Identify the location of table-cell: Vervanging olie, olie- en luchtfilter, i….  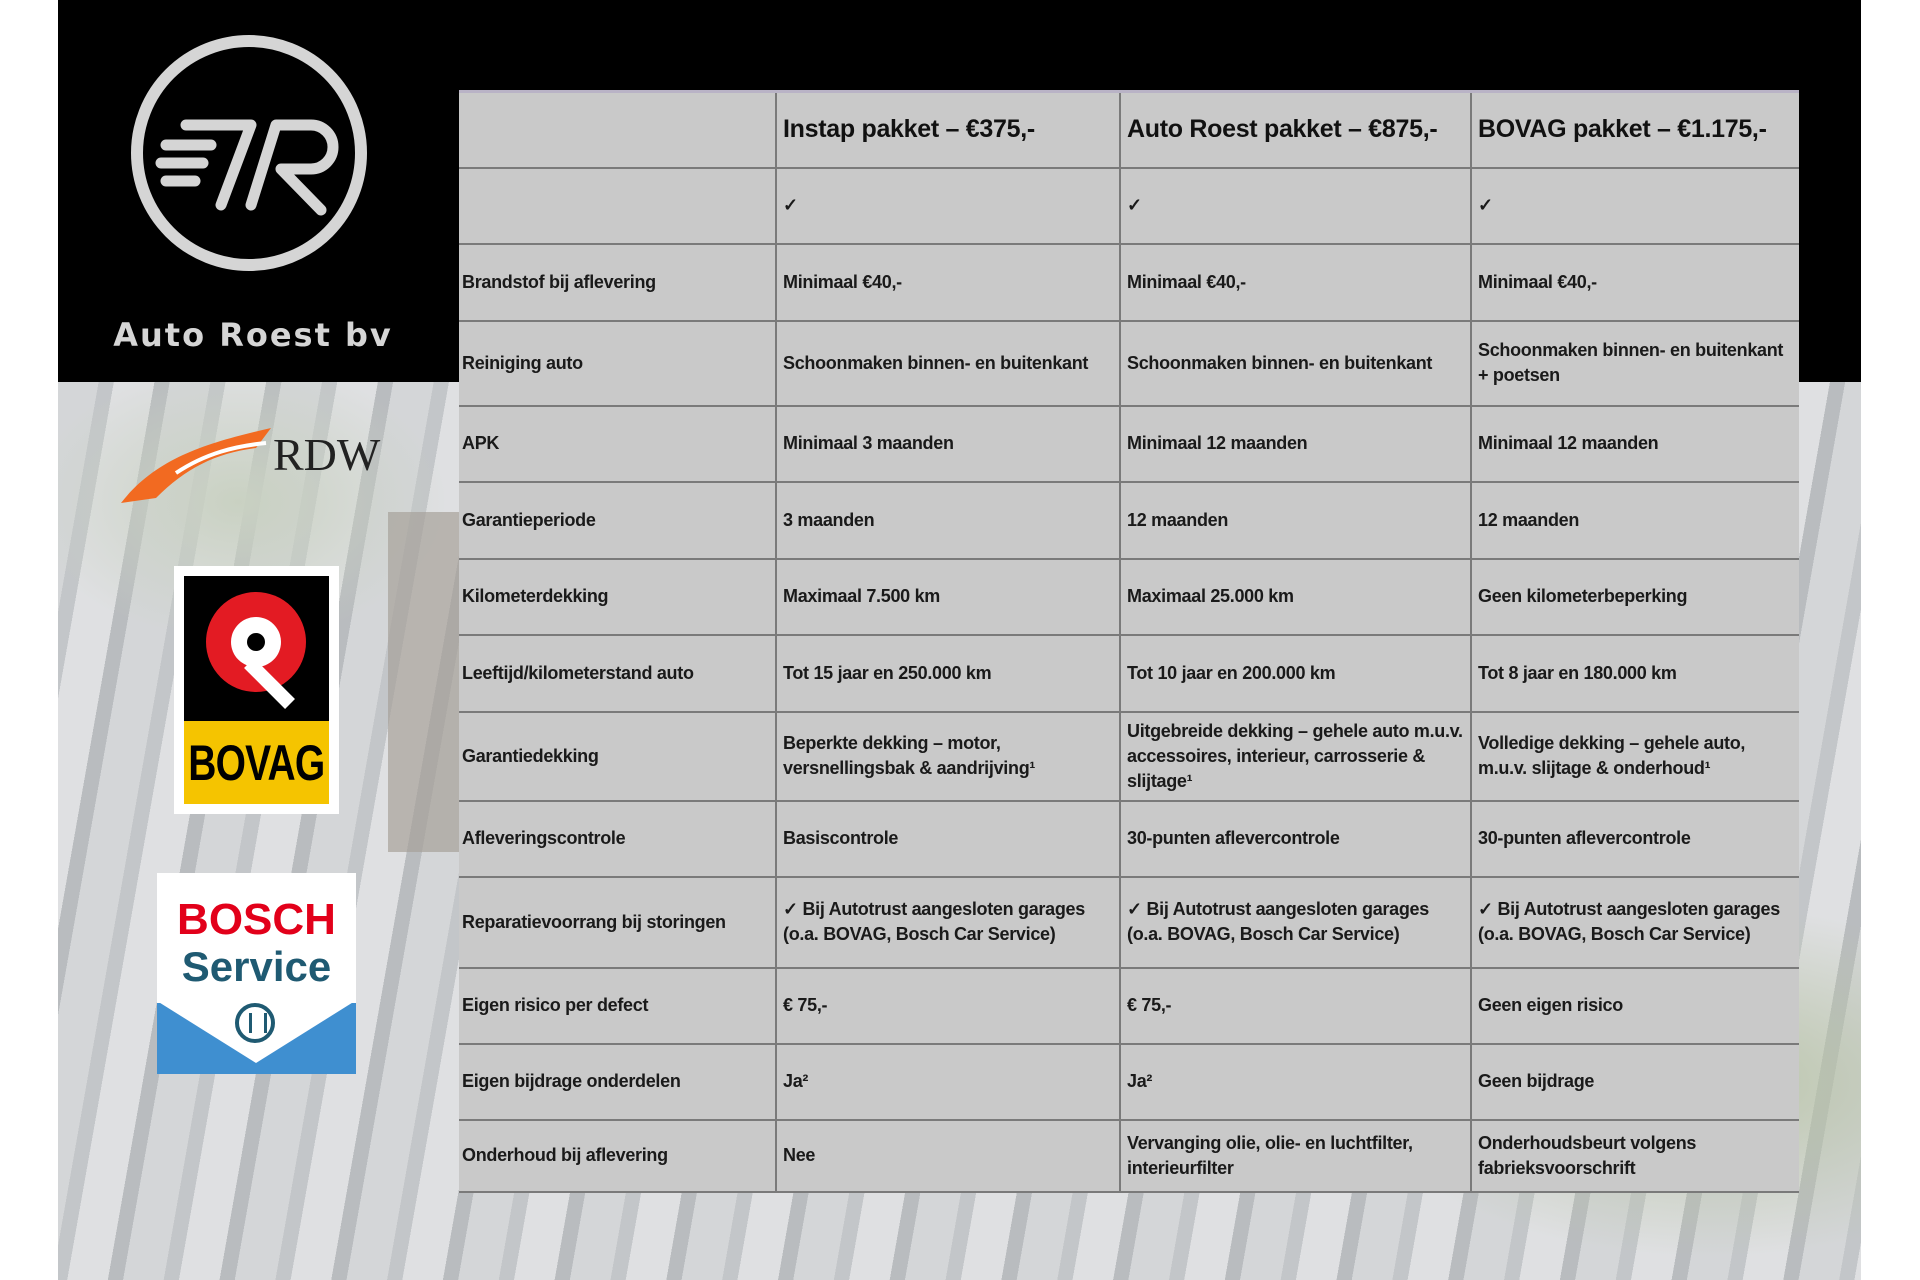
(1295, 1155).